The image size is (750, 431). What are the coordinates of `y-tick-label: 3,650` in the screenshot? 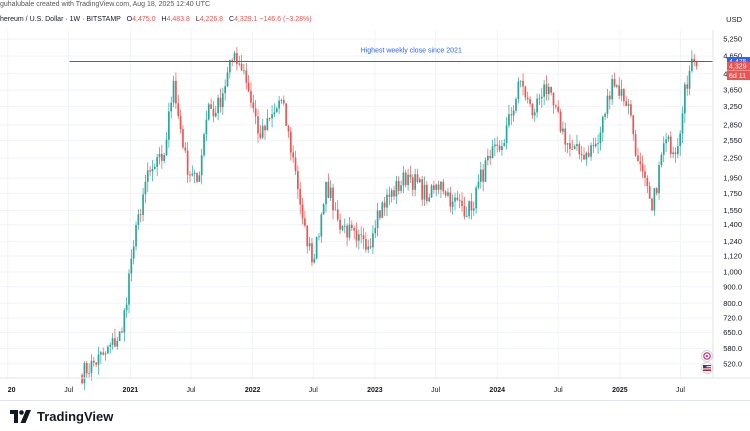 It's located at (732, 90).